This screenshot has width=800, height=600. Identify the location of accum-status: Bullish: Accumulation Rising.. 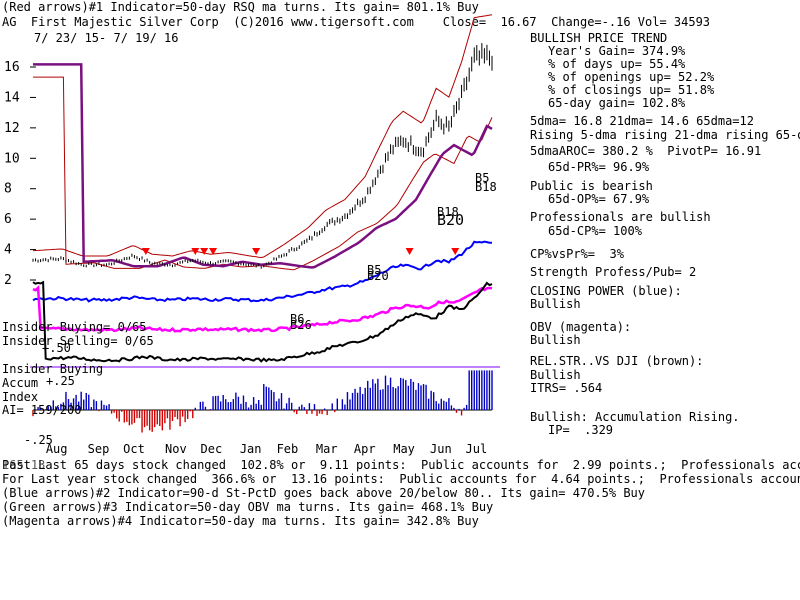
(635, 417).